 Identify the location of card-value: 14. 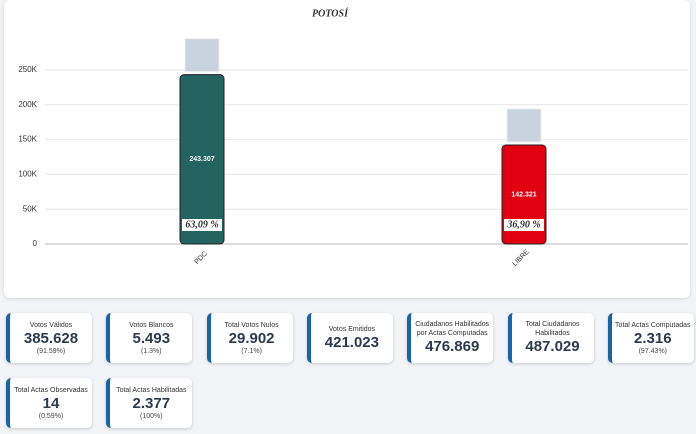
(51, 403).